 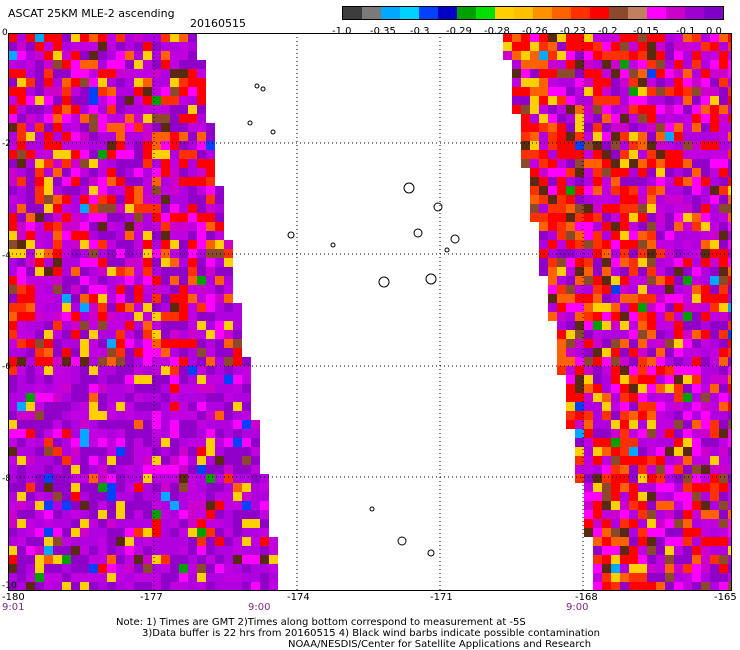 What do you see at coordinates (6, 479) in the screenshot?
I see `lat-label: -8` at bounding box center [6, 479].